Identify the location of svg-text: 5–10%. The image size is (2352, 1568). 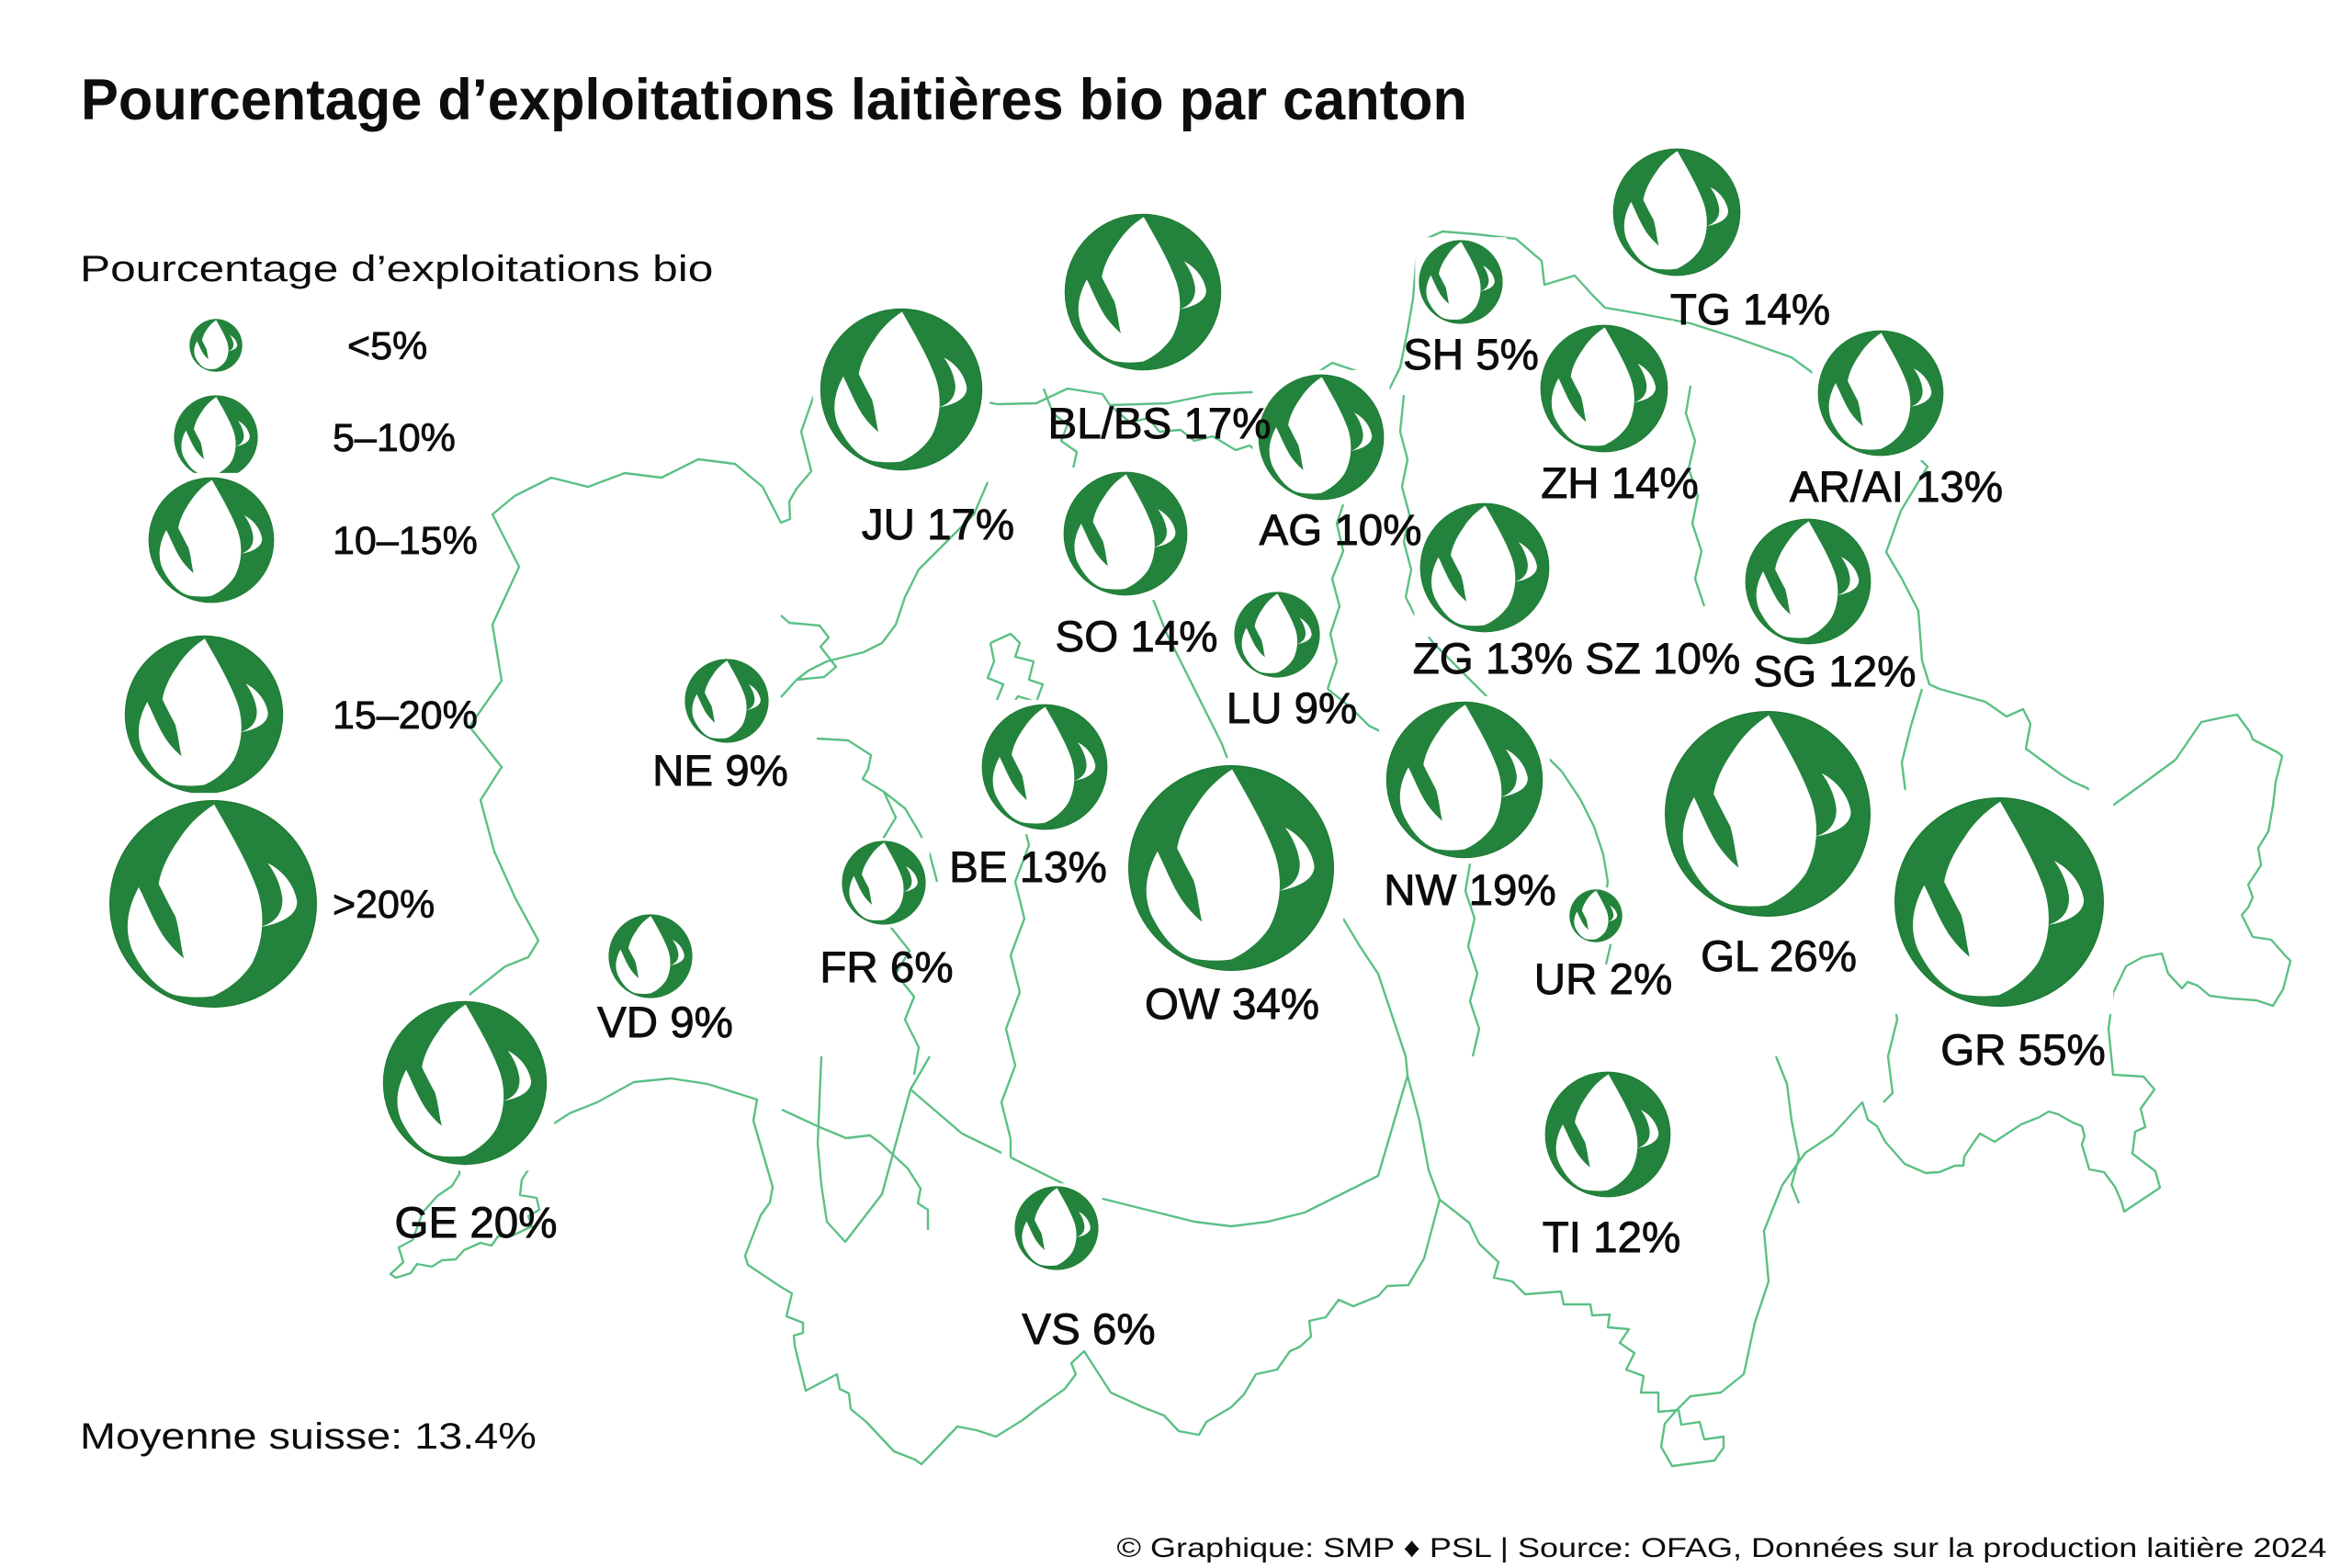
(394, 438).